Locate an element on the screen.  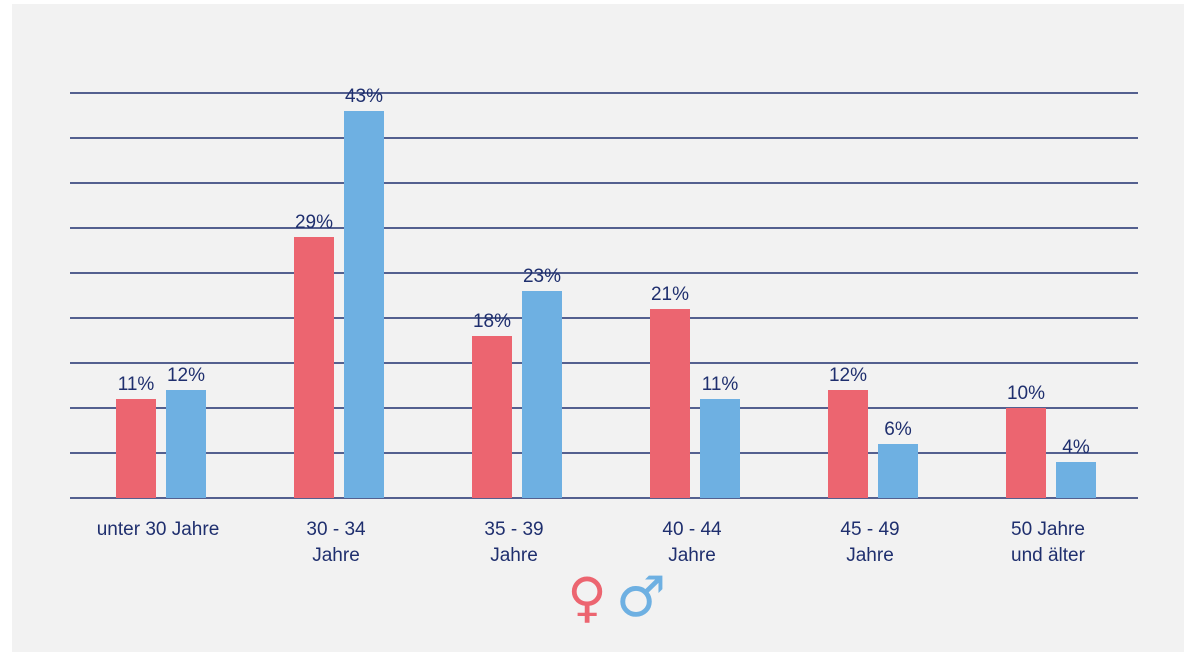
x-tick-label: 40 - 44 is located at coordinates (692, 529).